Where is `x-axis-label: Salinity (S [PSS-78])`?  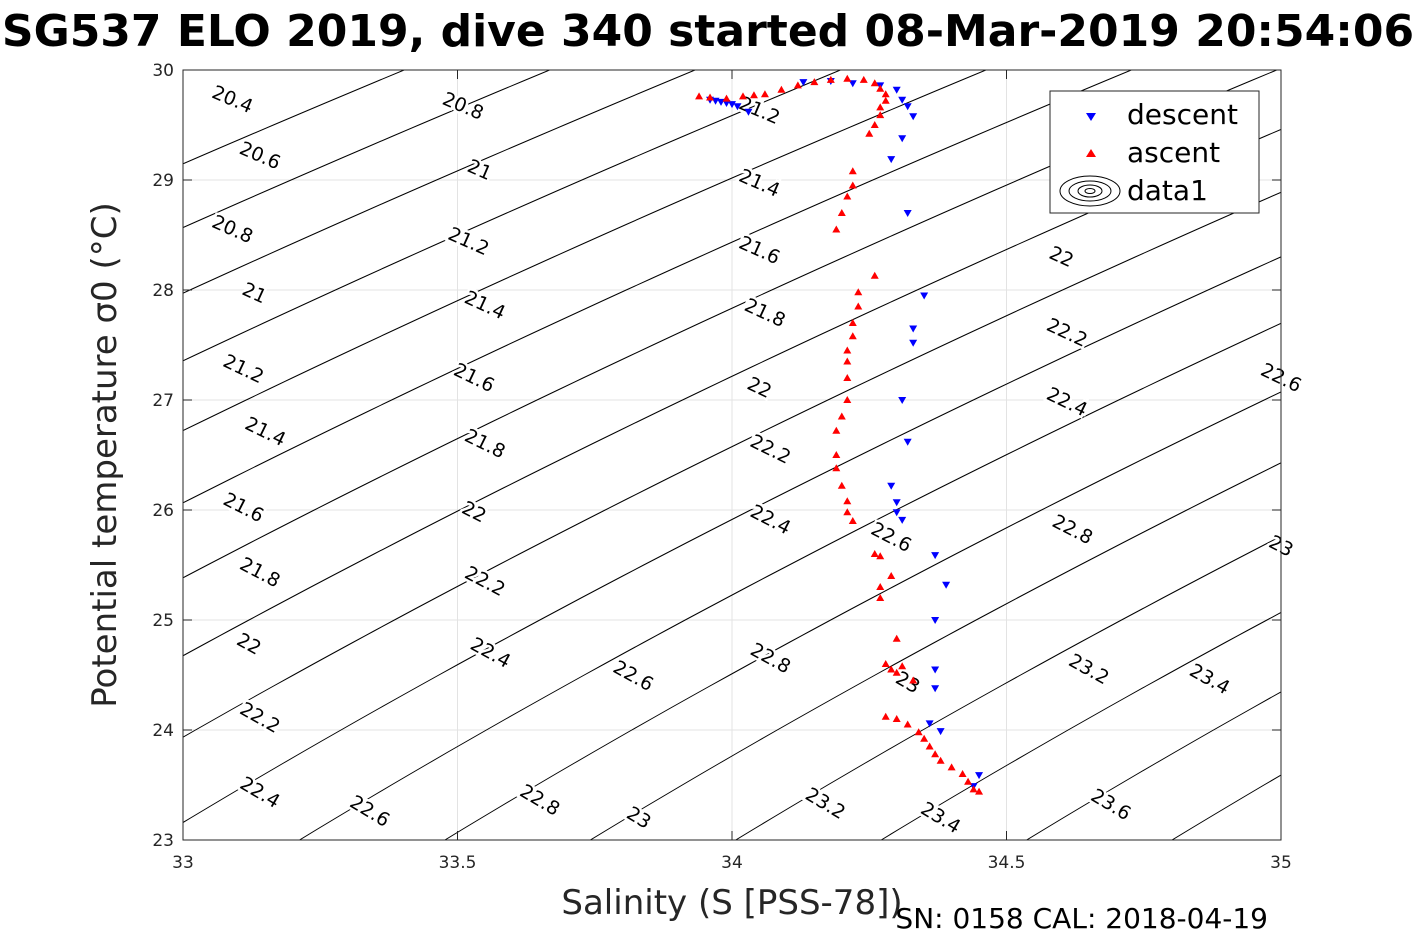
x-axis-label: Salinity (S [PSS-78]) is located at coordinates (731, 903).